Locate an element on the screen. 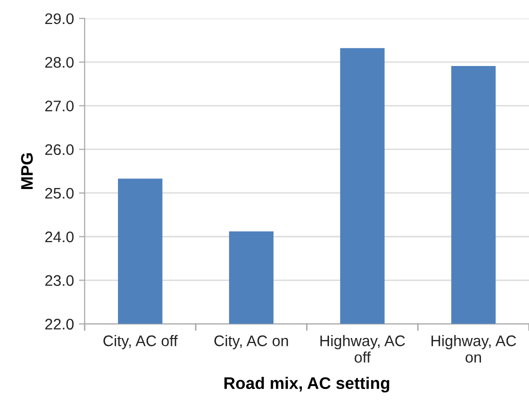 The width and height of the screenshot is (529, 410). x-tick-label: Highway, AC on is located at coordinates (474, 349).